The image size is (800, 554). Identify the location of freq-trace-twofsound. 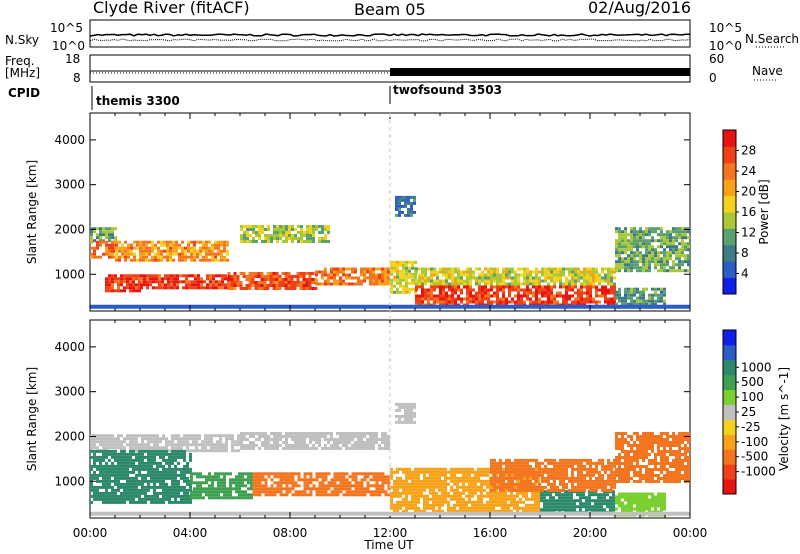
(540, 72).